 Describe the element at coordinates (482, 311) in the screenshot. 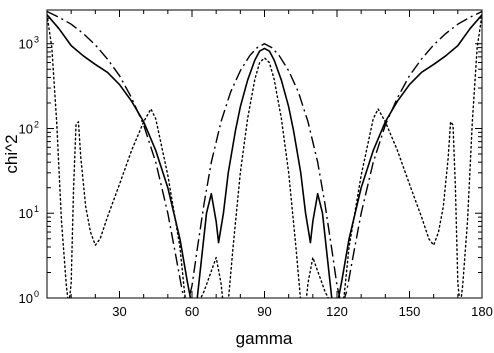

I see `x-tick-label: 180` at that location.